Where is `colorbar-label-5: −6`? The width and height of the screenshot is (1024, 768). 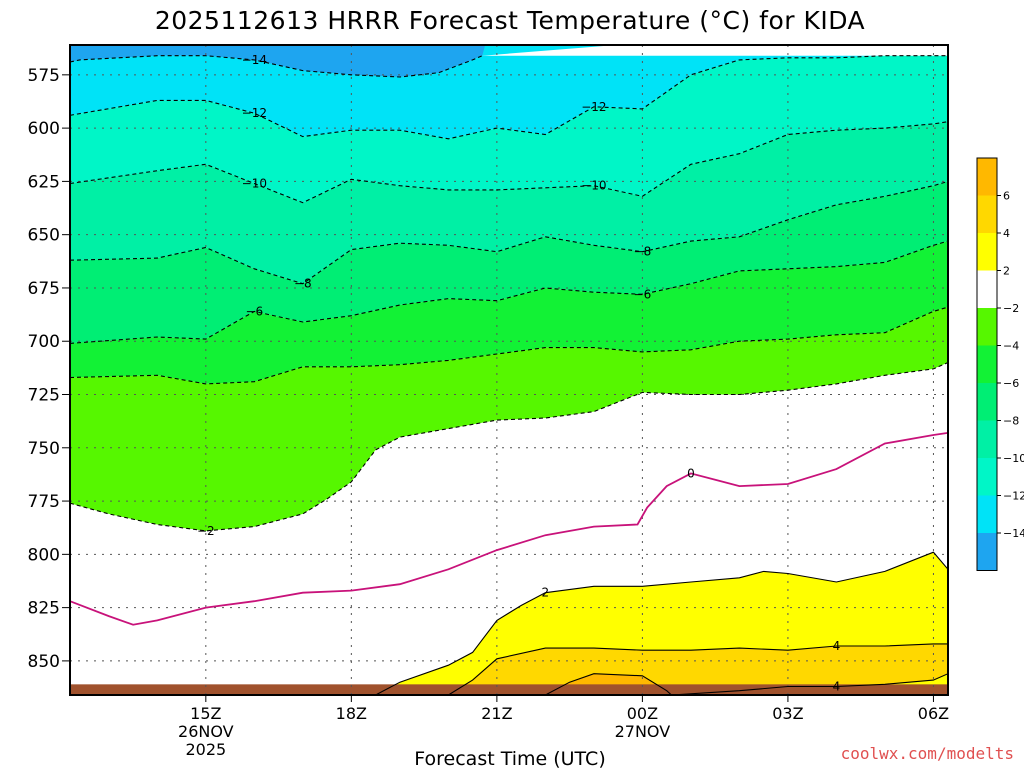 colorbar-label-5: −6 is located at coordinates (1011, 383).